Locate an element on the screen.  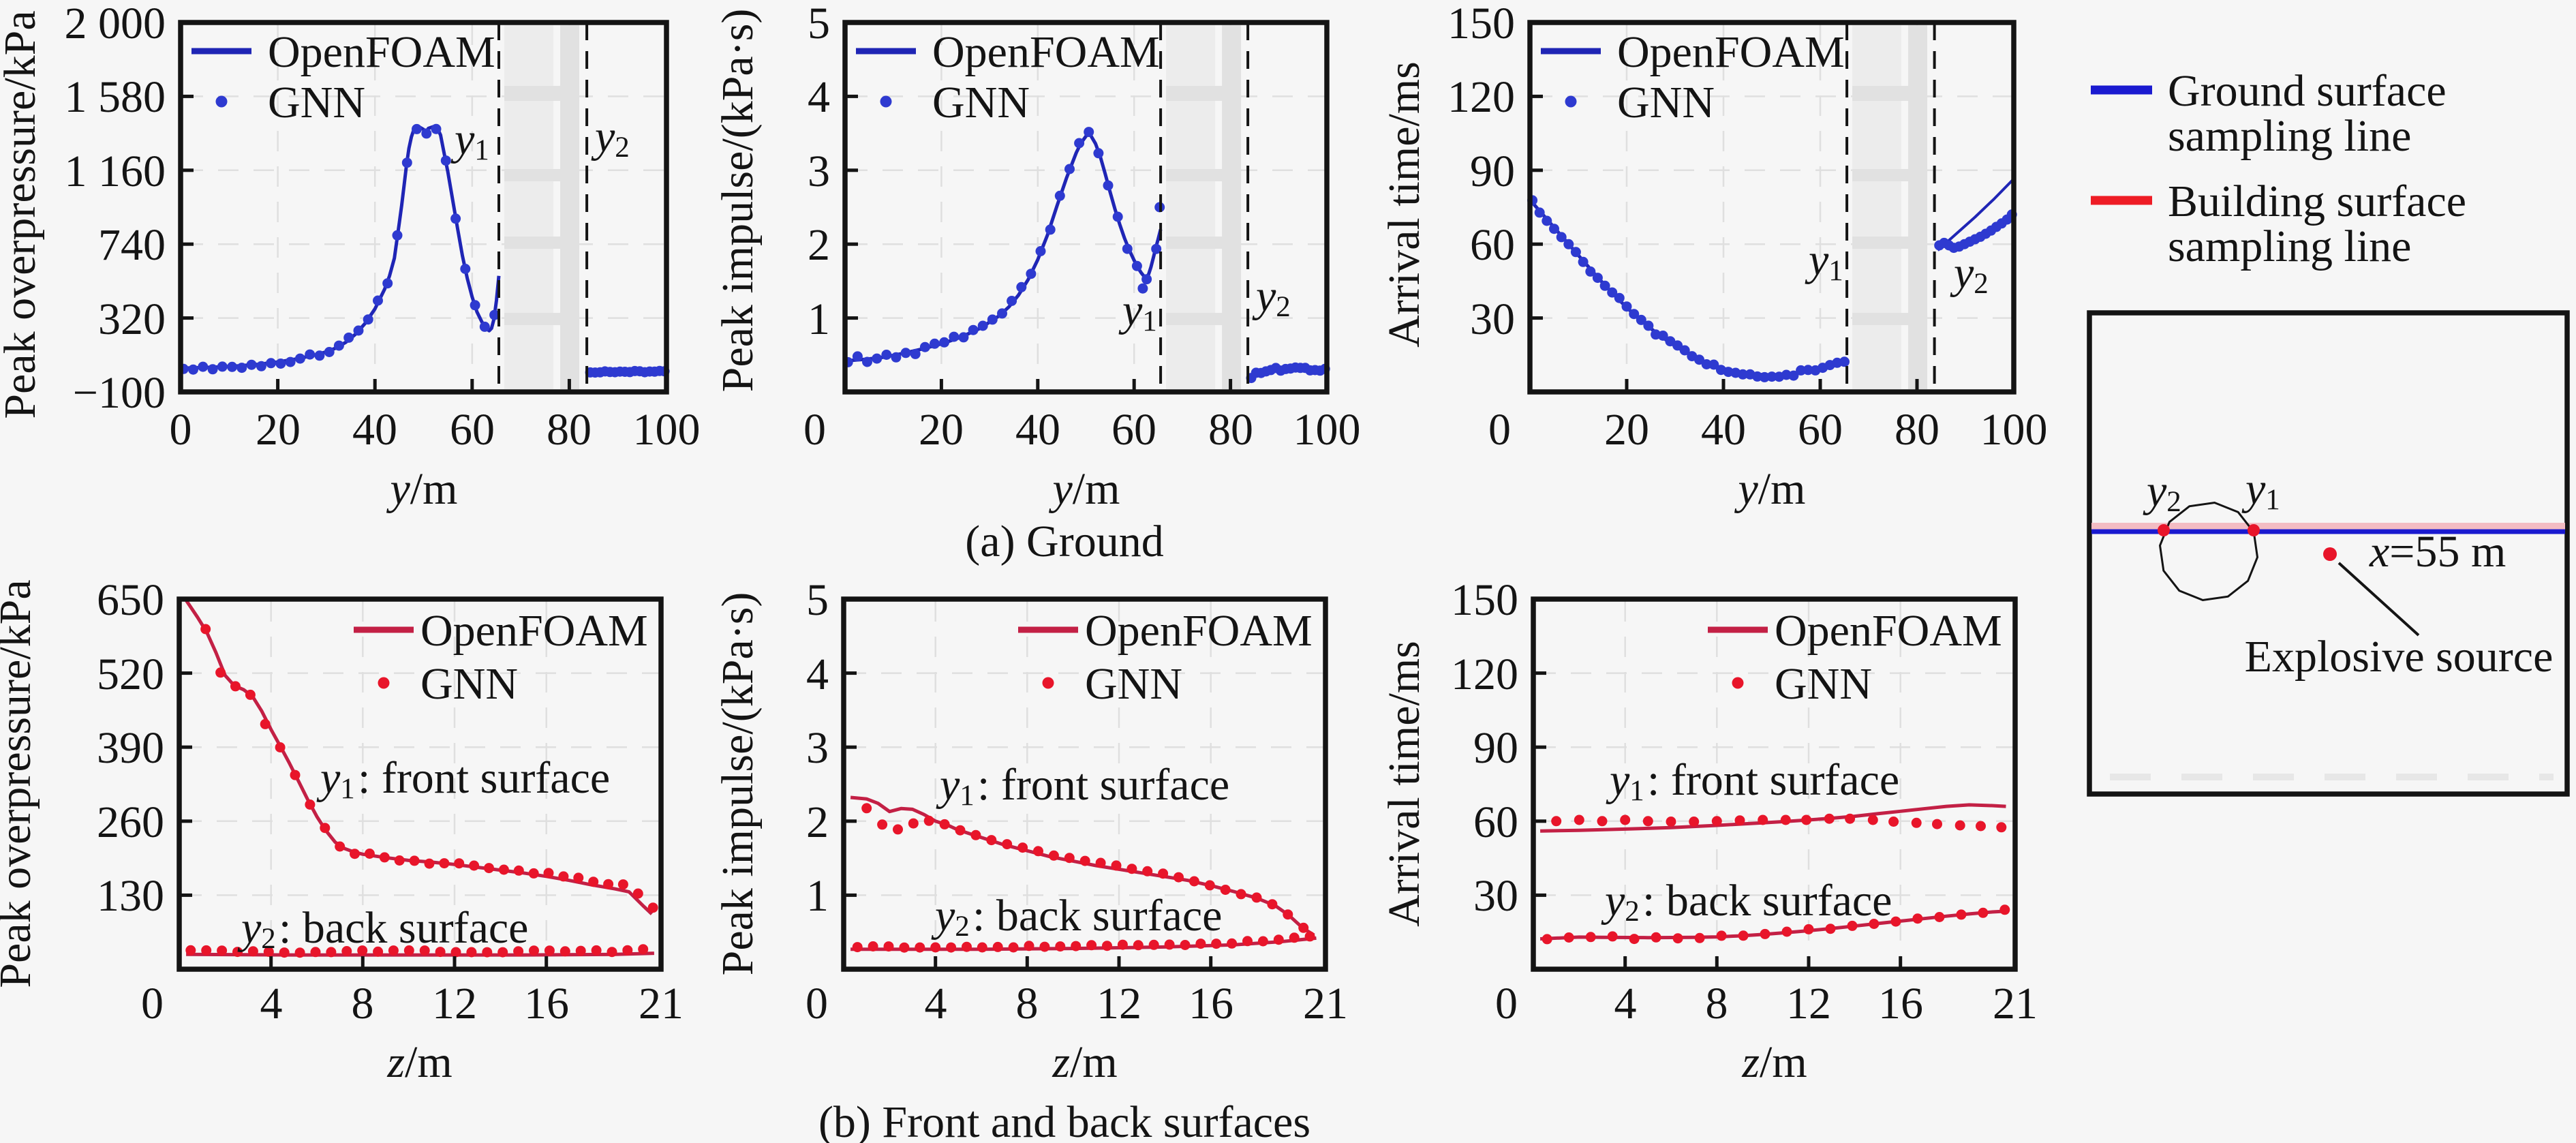
svg-text: 390 is located at coordinates (130, 748).